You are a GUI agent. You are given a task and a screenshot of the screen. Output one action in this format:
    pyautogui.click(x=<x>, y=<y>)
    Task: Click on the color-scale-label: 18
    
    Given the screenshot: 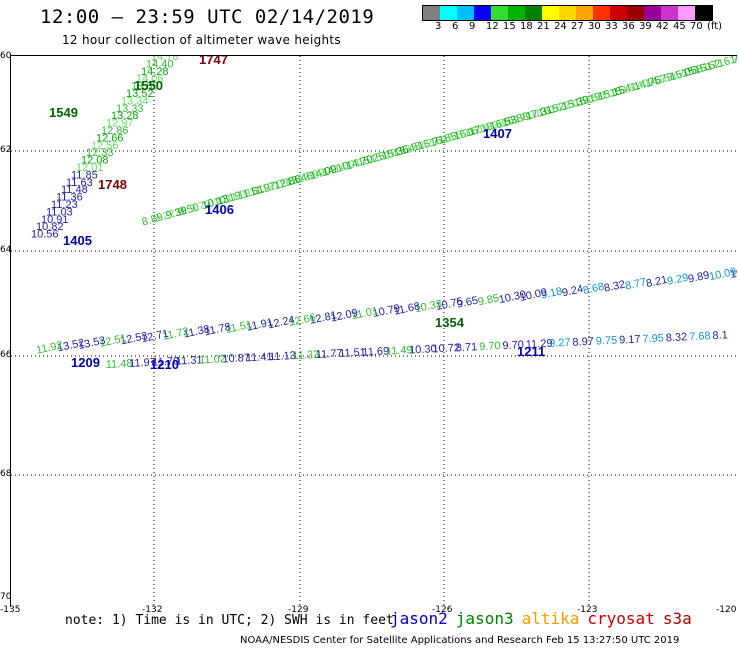 What is the action you would take?
    pyautogui.click(x=526, y=26)
    